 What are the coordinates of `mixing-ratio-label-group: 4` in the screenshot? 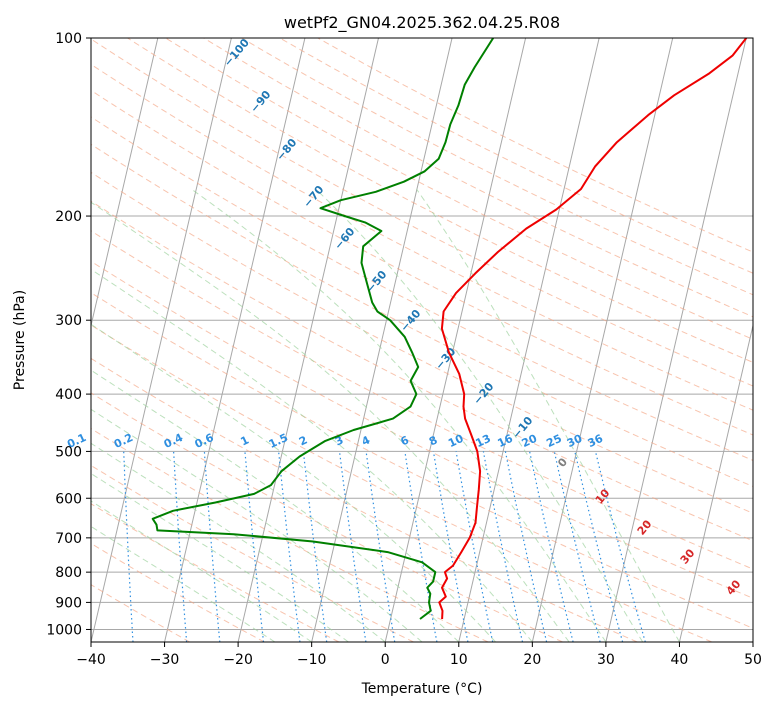 It's located at (366, 440).